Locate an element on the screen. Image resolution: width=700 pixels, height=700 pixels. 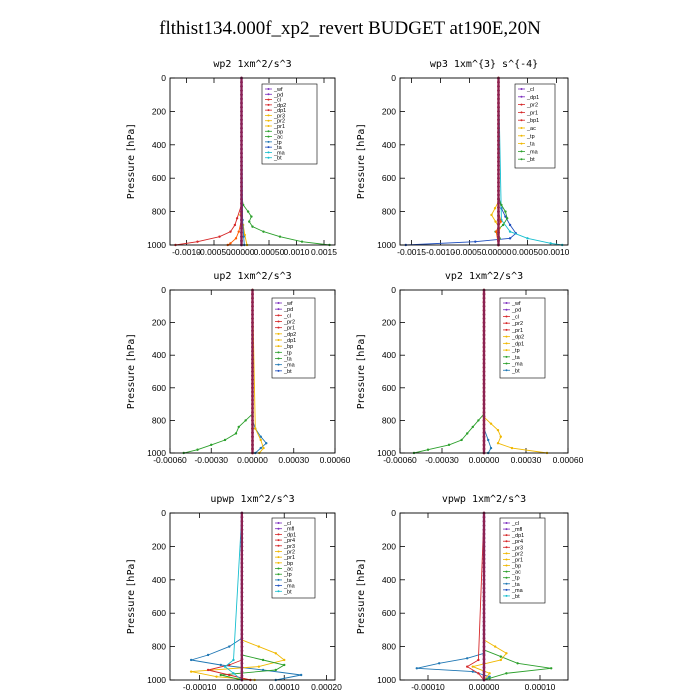
x-tick-label: 0.00000 is located at coordinates (484, 460).